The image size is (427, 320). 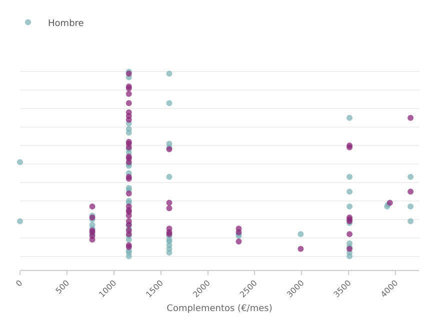 What do you see at coordinates (219, 309) in the screenshot?
I see `x-axis-title: Complementos (€/mes)` at bounding box center [219, 309].